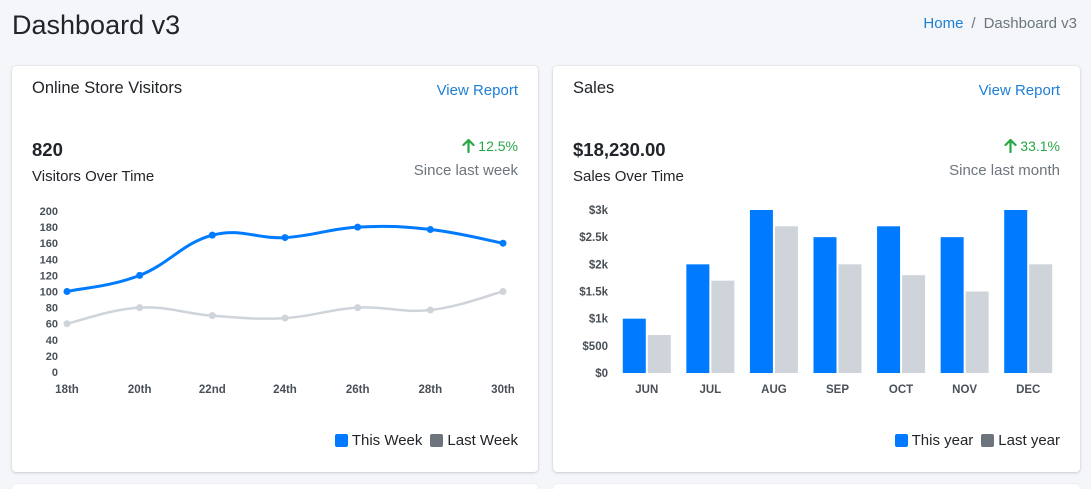 Image resolution: width=1091 pixels, height=489 pixels. Describe the element at coordinates (1040, 146) in the screenshot. I see `sales-change-value: 33.1%` at that location.